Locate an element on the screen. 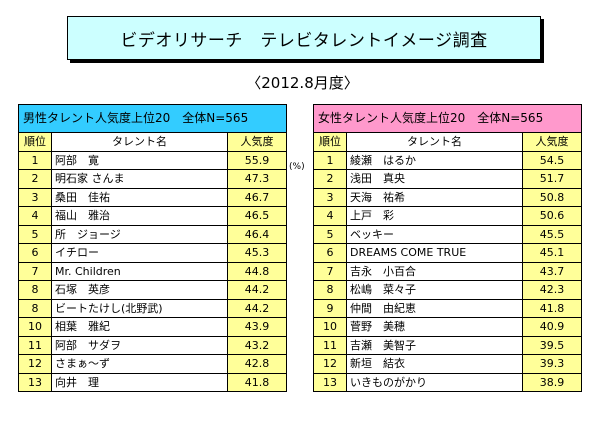 This screenshot has height=426, width=605. name-cell: 阿部 寛 is located at coordinates (139, 160).